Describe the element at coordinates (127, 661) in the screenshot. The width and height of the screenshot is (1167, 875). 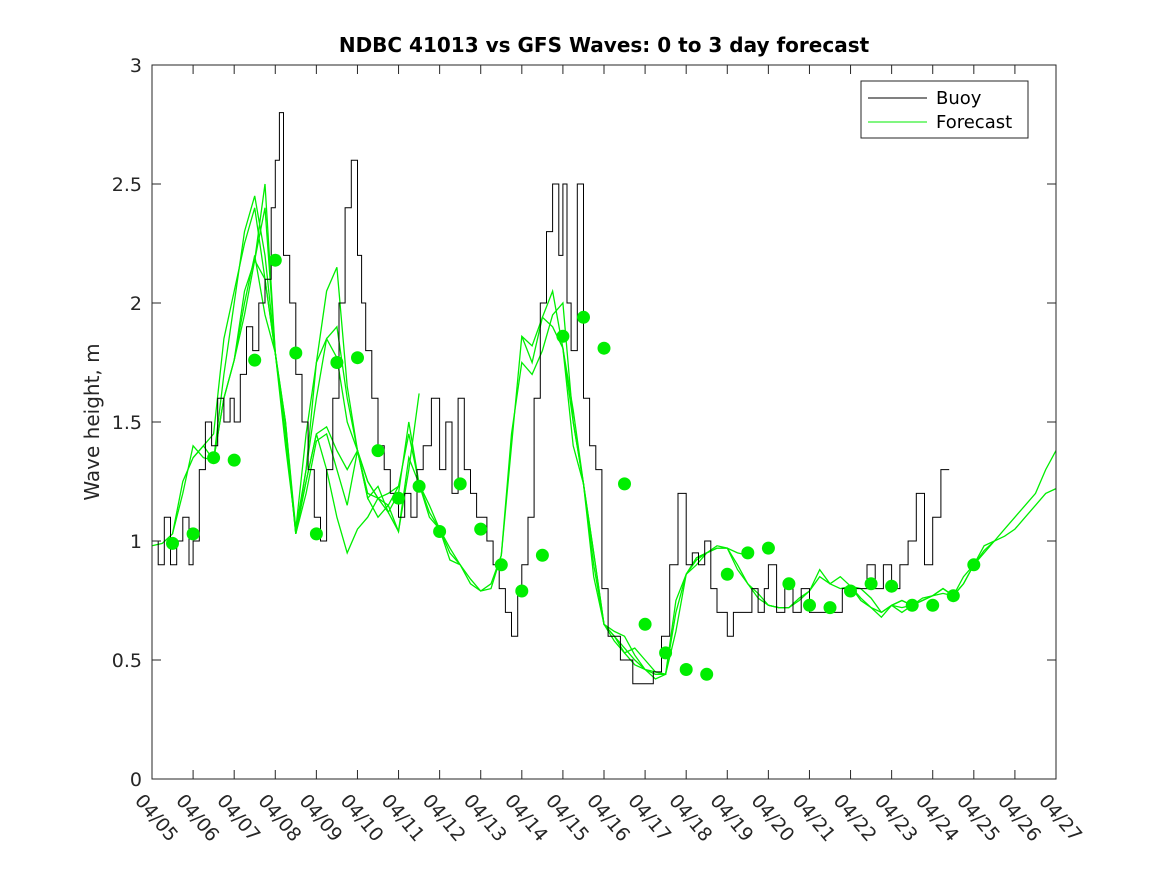
I see `y-tick-label: 0.5` at that location.